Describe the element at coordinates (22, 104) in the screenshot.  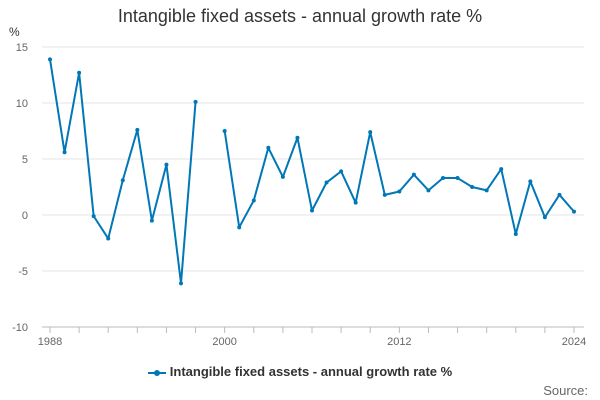
I see `y-tick-label: 10` at that location.